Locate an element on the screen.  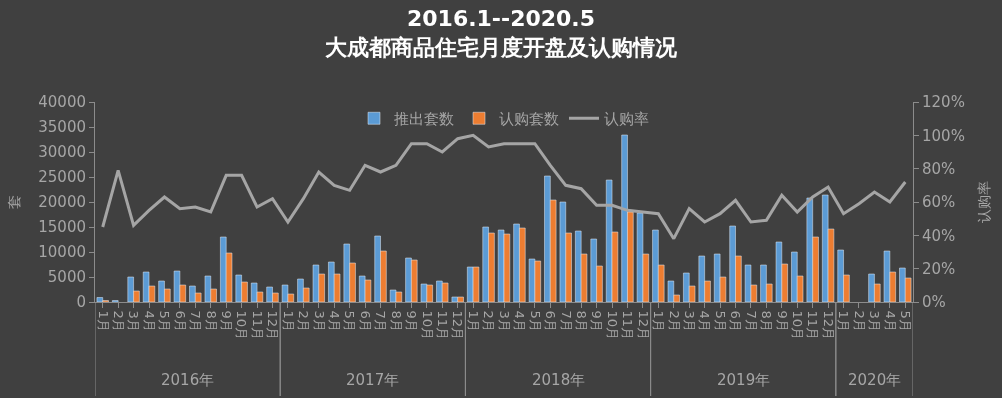
y2-tick-label: 120% is located at coordinates (943, 102).